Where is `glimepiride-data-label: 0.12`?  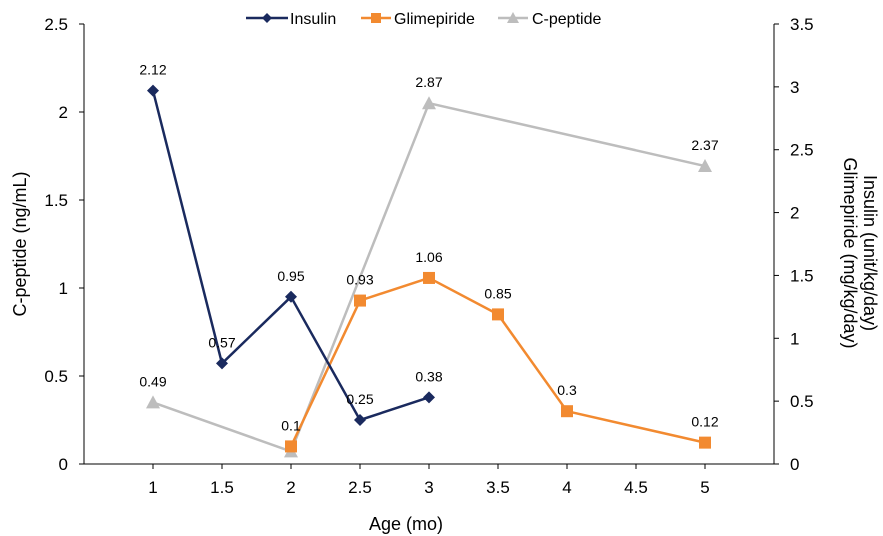
glimepiride-data-label: 0.12 is located at coordinates (704, 422).